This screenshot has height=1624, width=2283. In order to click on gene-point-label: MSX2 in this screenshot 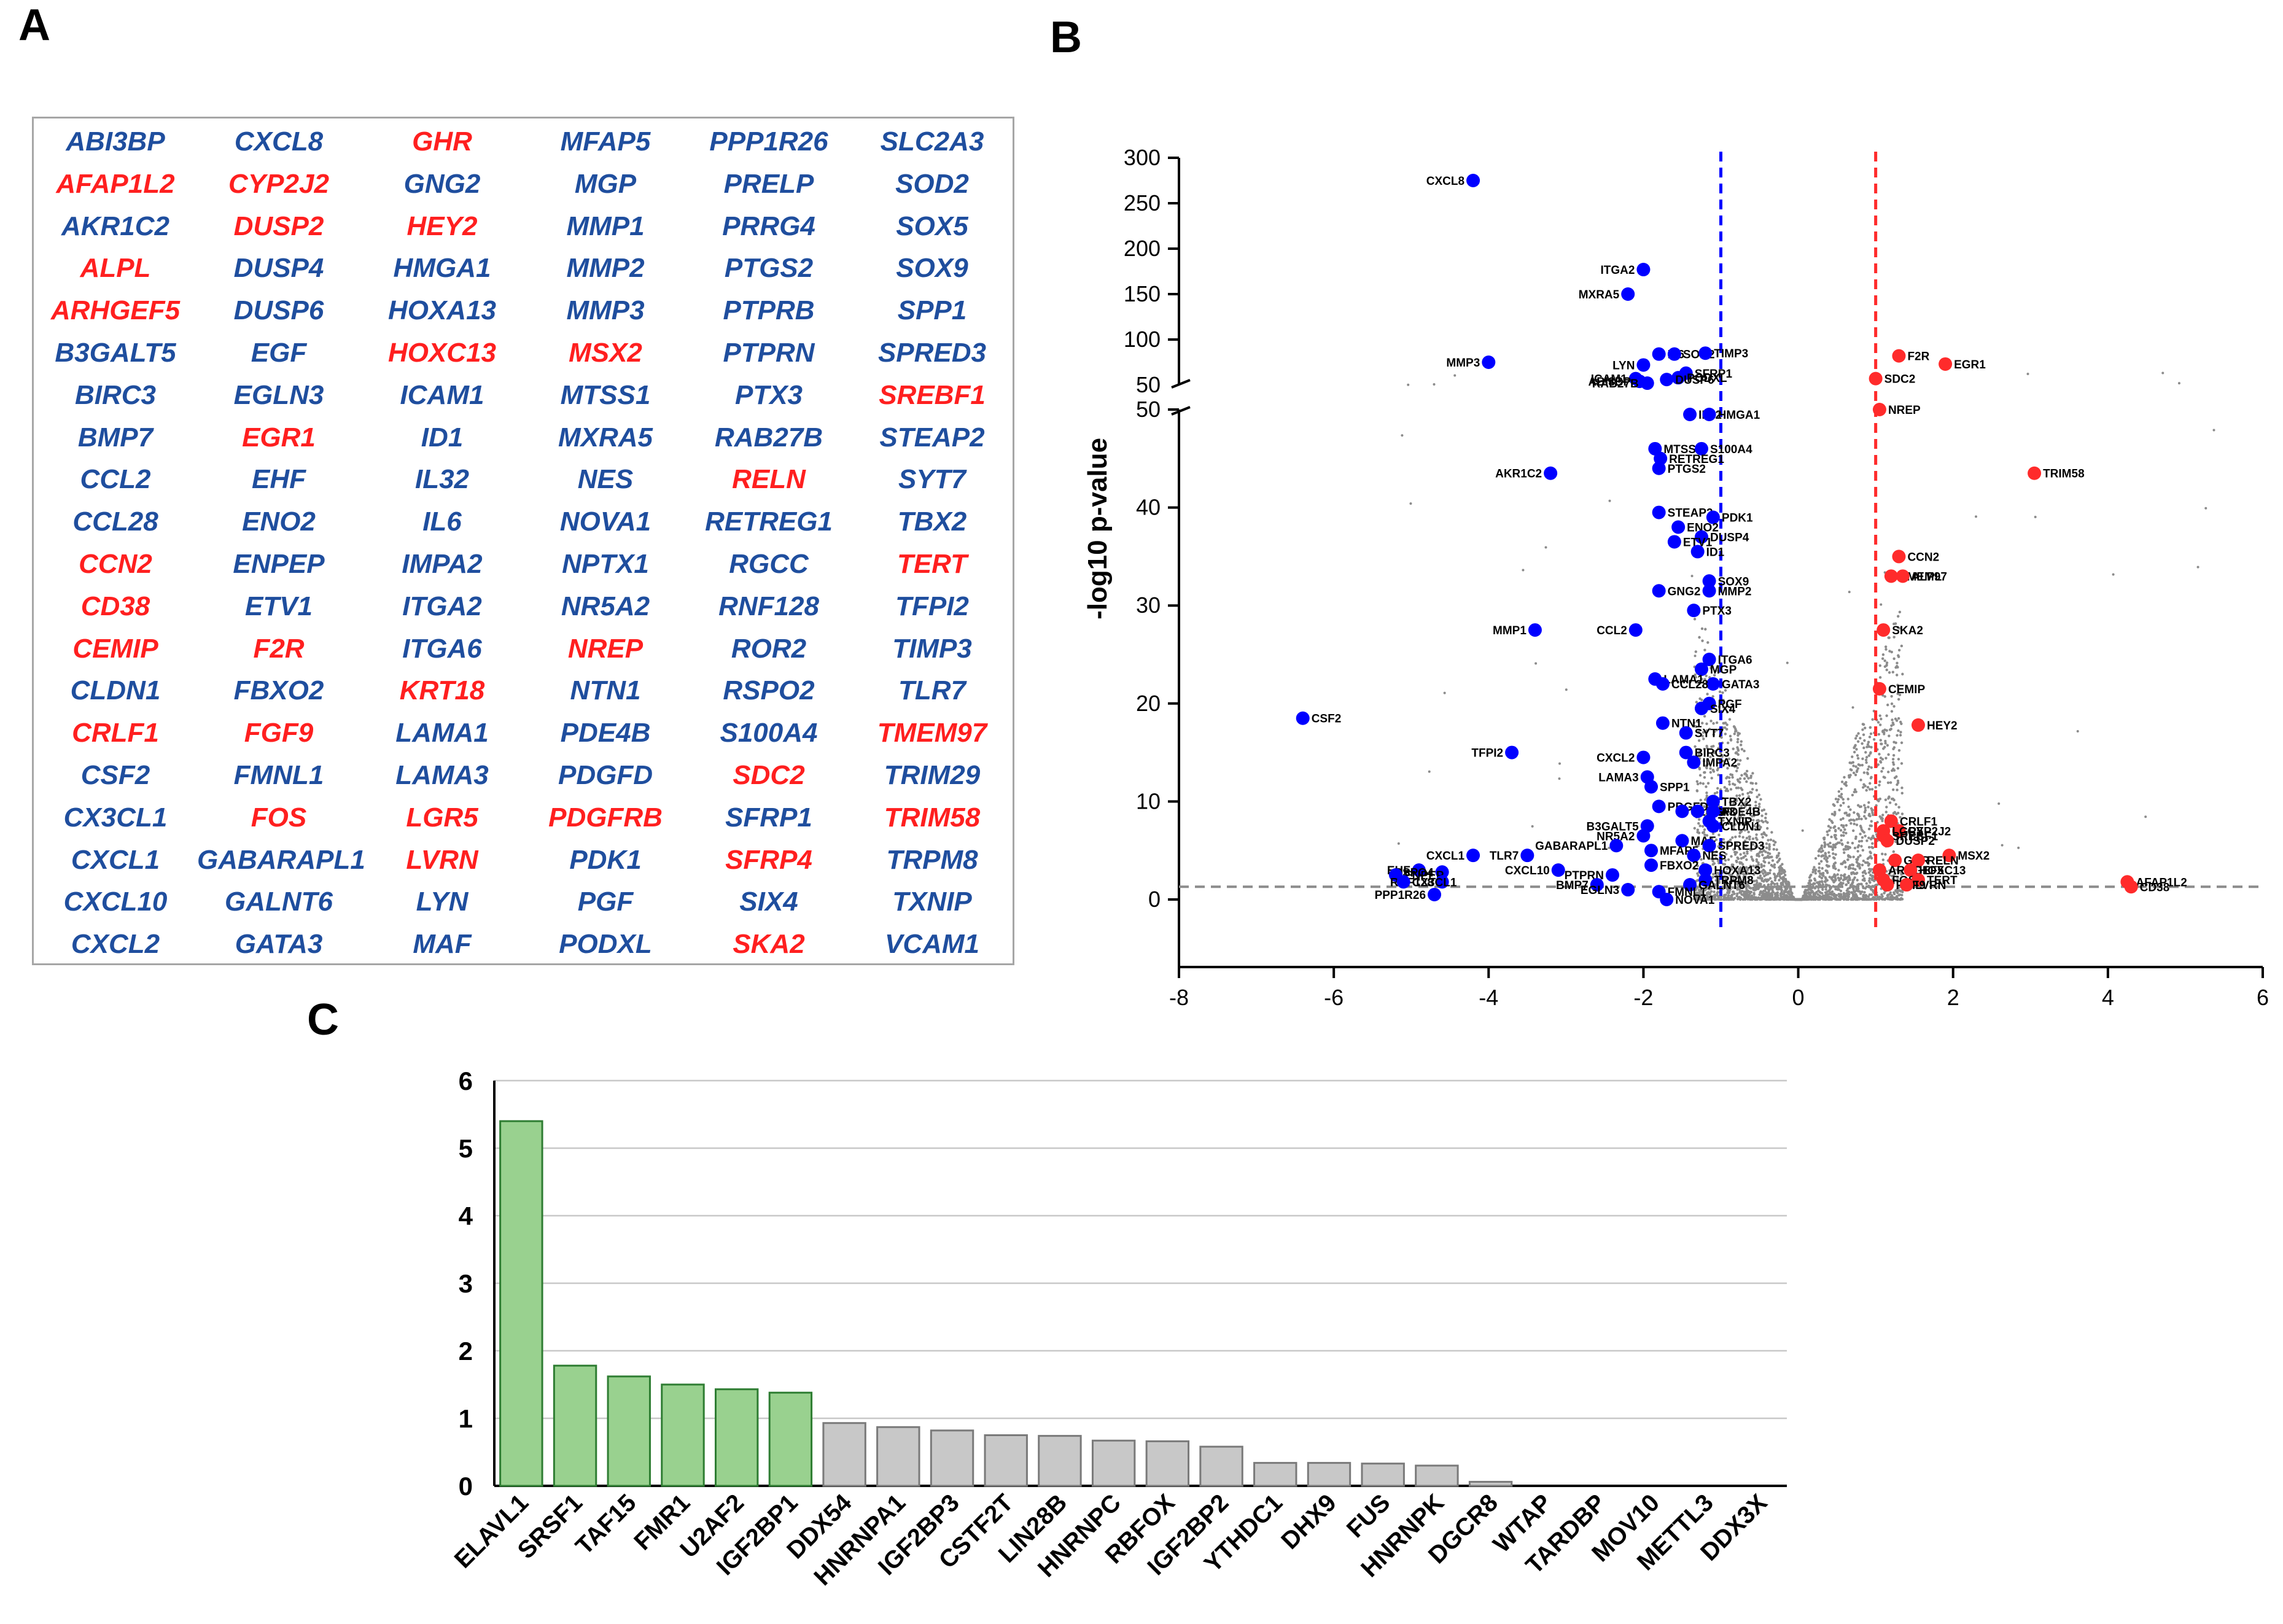, I will do `click(1973, 857)`.